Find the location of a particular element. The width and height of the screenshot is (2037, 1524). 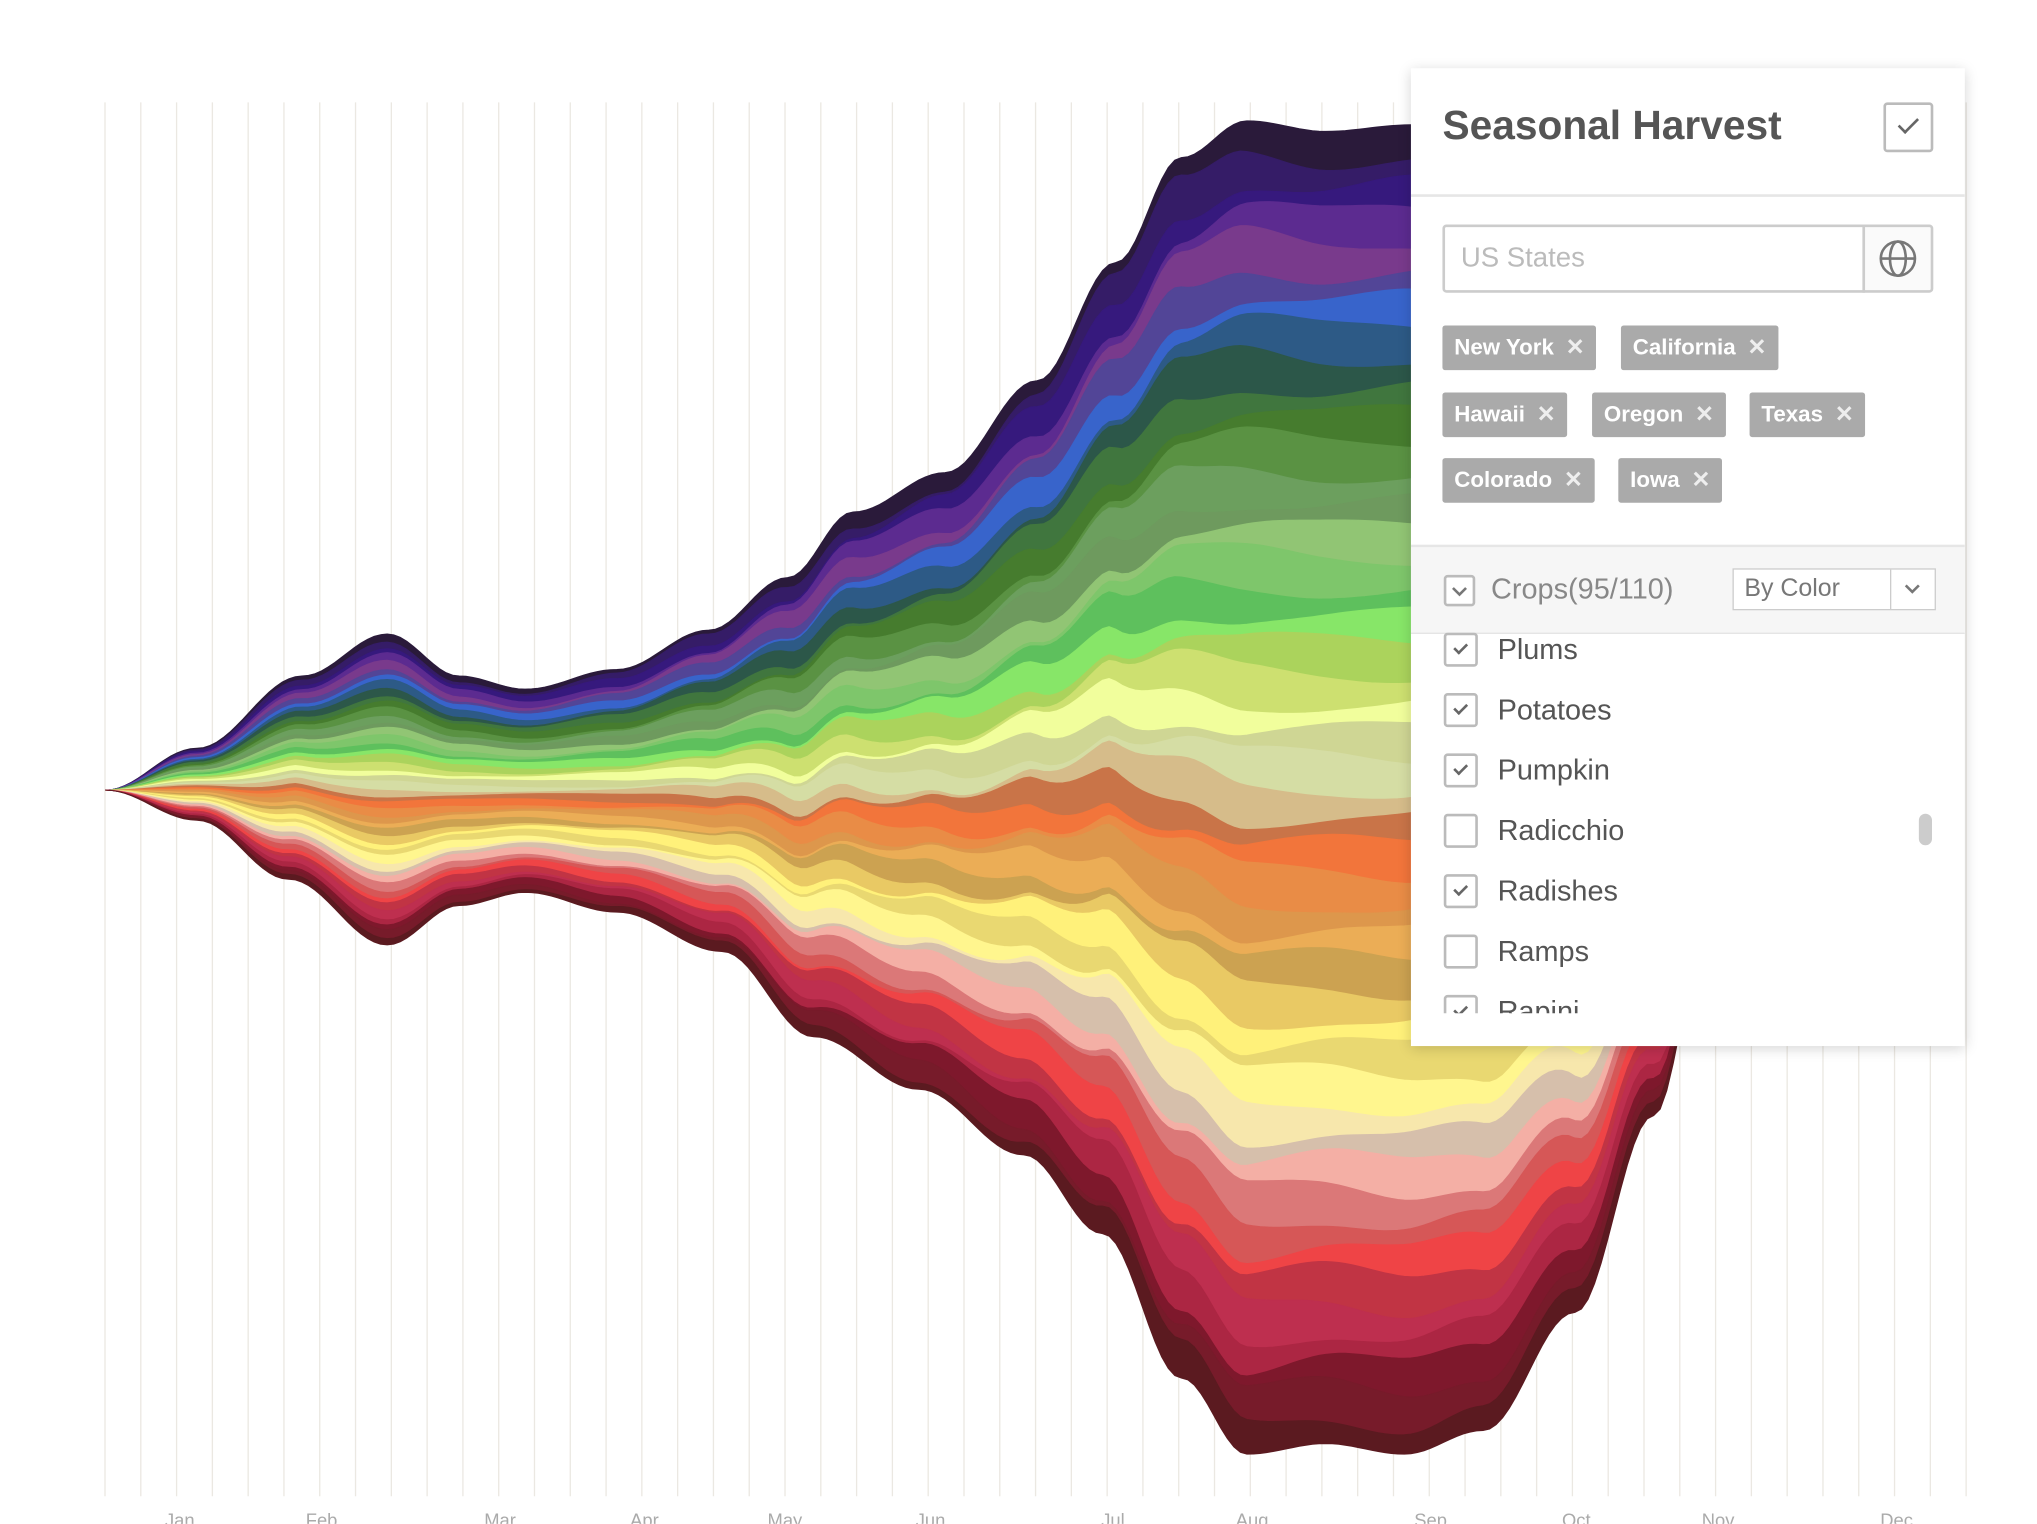

tag-label: California is located at coordinates (1684, 347).